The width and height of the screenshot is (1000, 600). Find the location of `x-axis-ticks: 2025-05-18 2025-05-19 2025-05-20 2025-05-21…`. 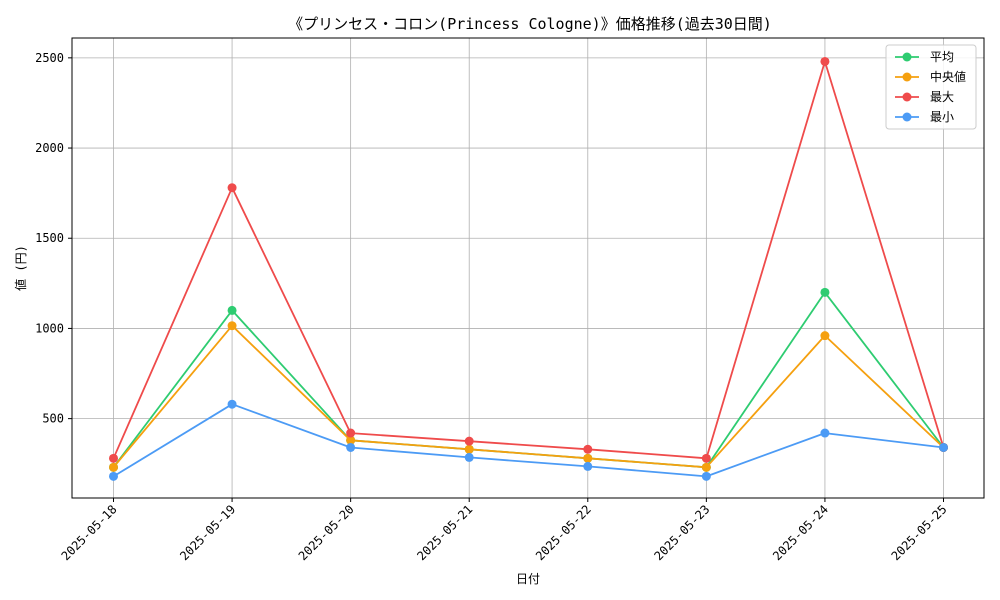

x-axis-ticks: 2025-05-18 2025-05-19 2025-05-20 2025-05-21… is located at coordinates (504, 530).